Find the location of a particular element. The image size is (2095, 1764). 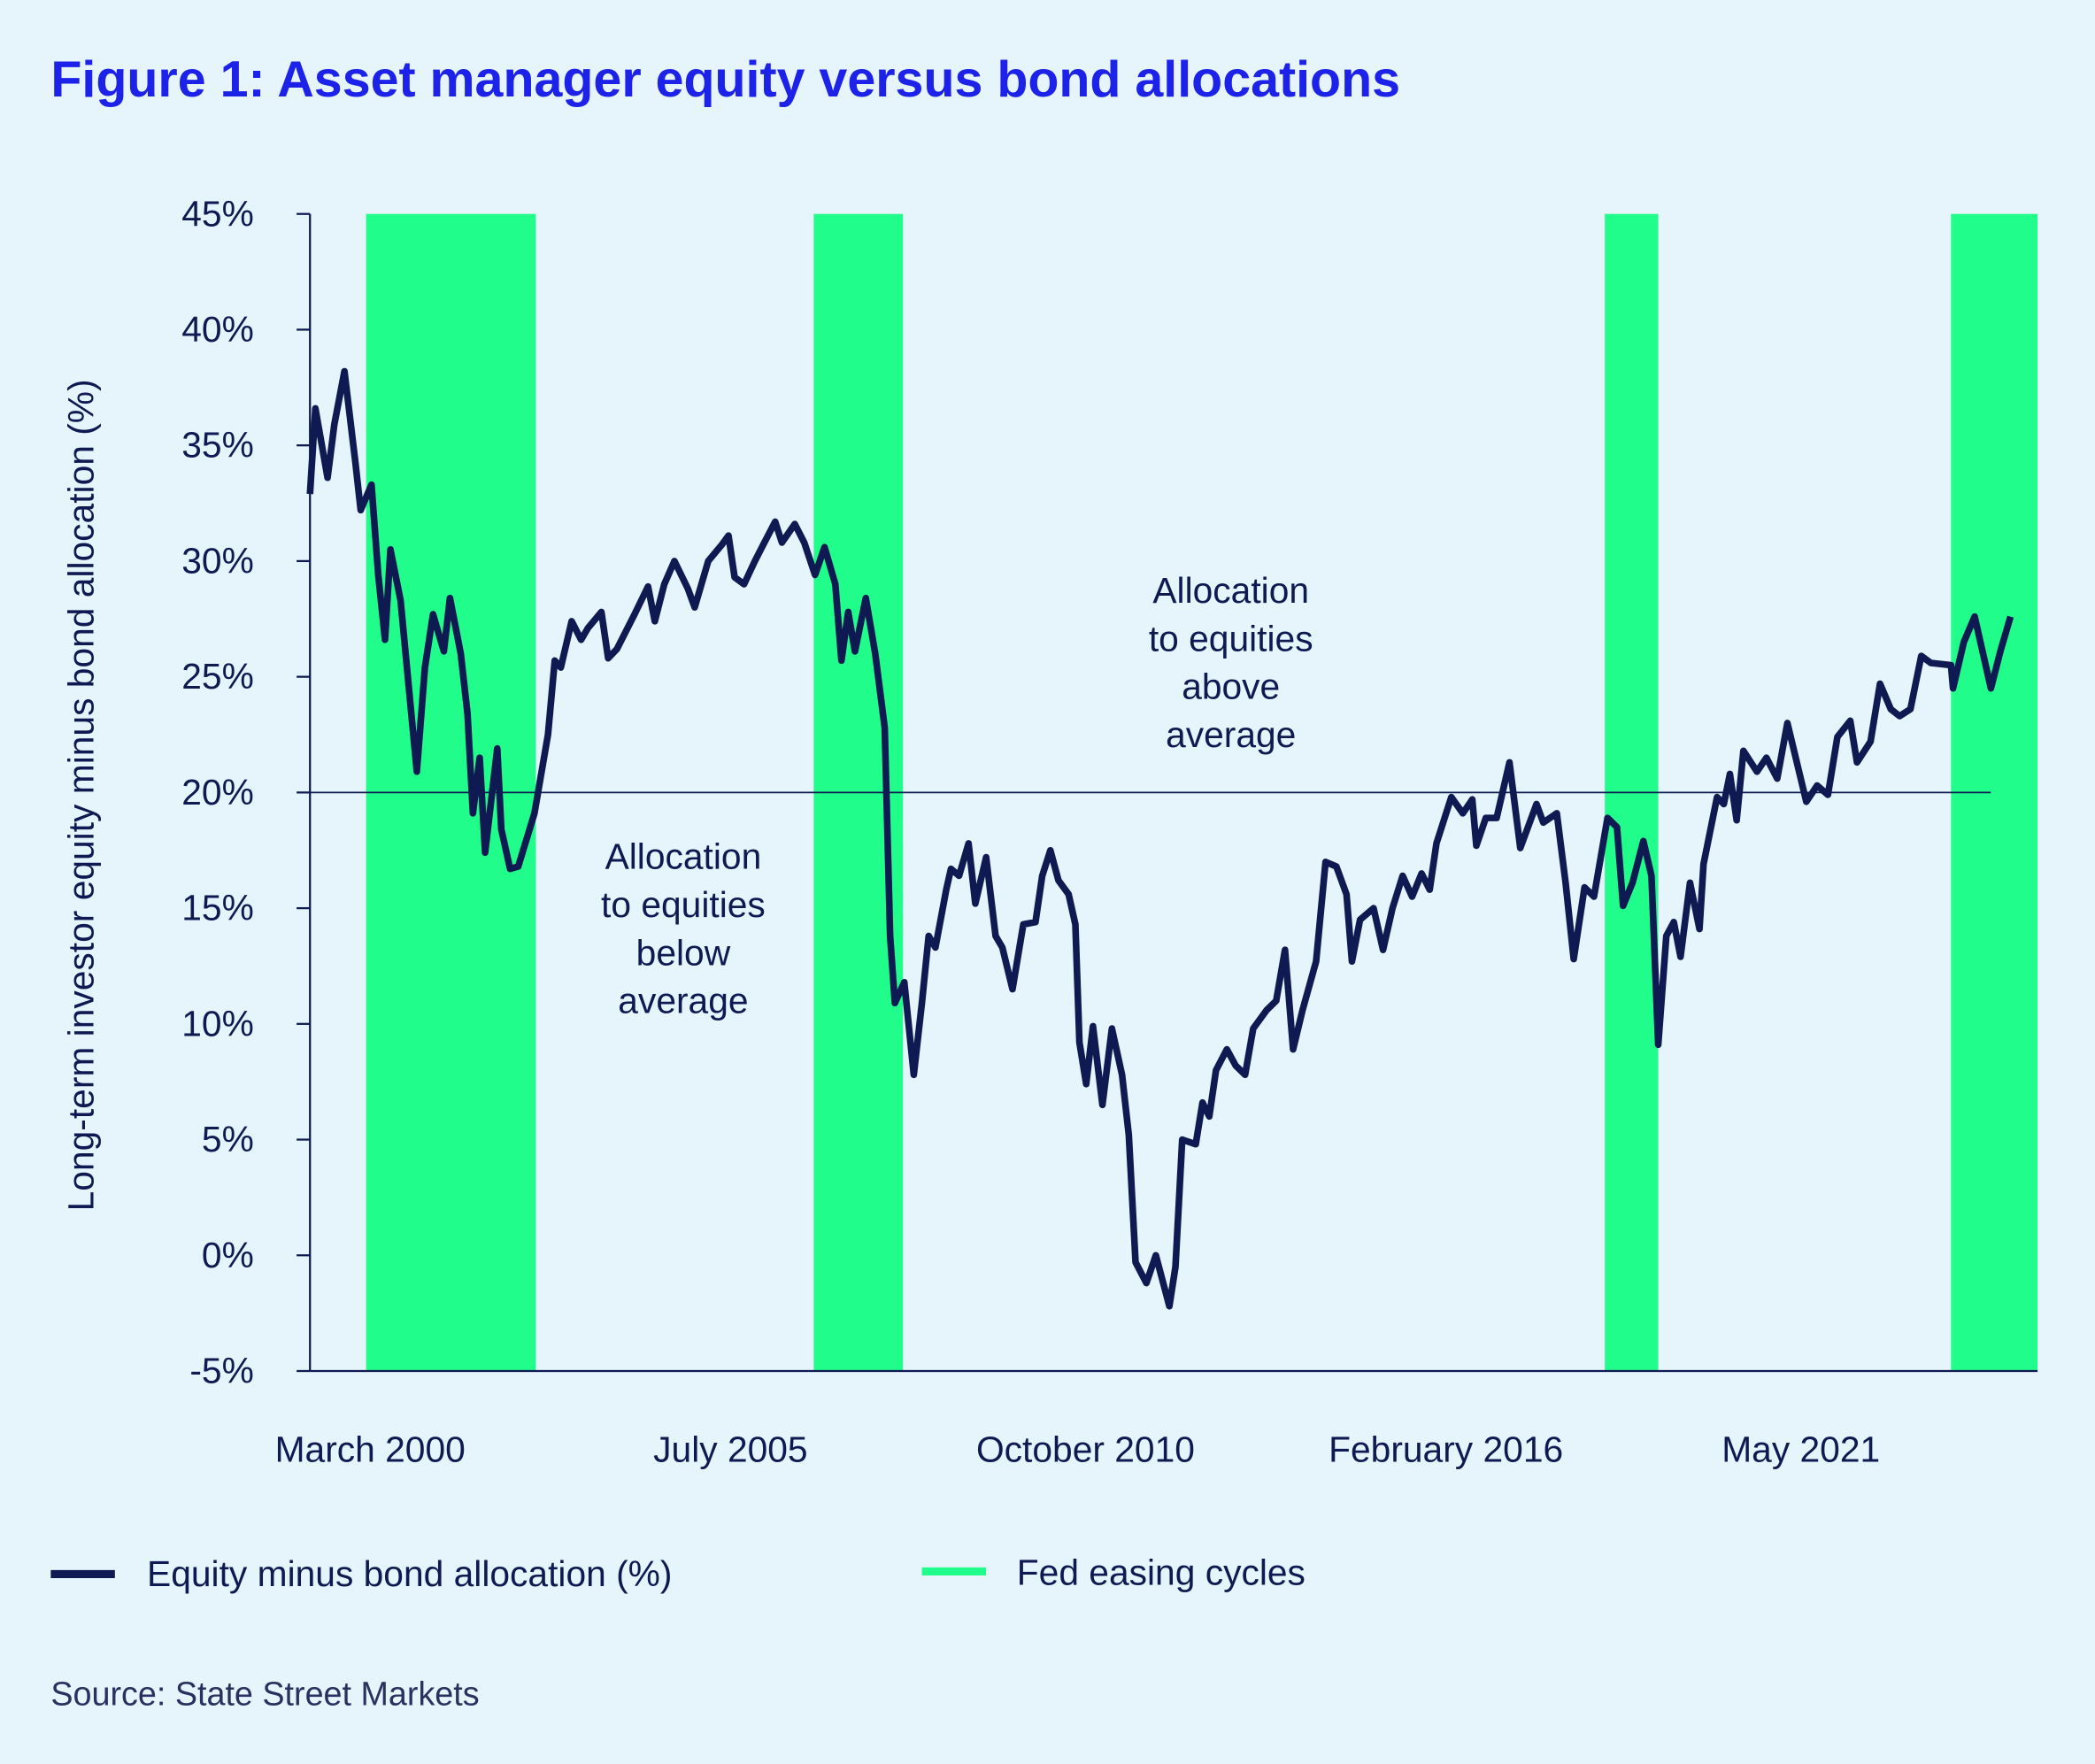

annotation: above is located at coordinates (1231, 686).